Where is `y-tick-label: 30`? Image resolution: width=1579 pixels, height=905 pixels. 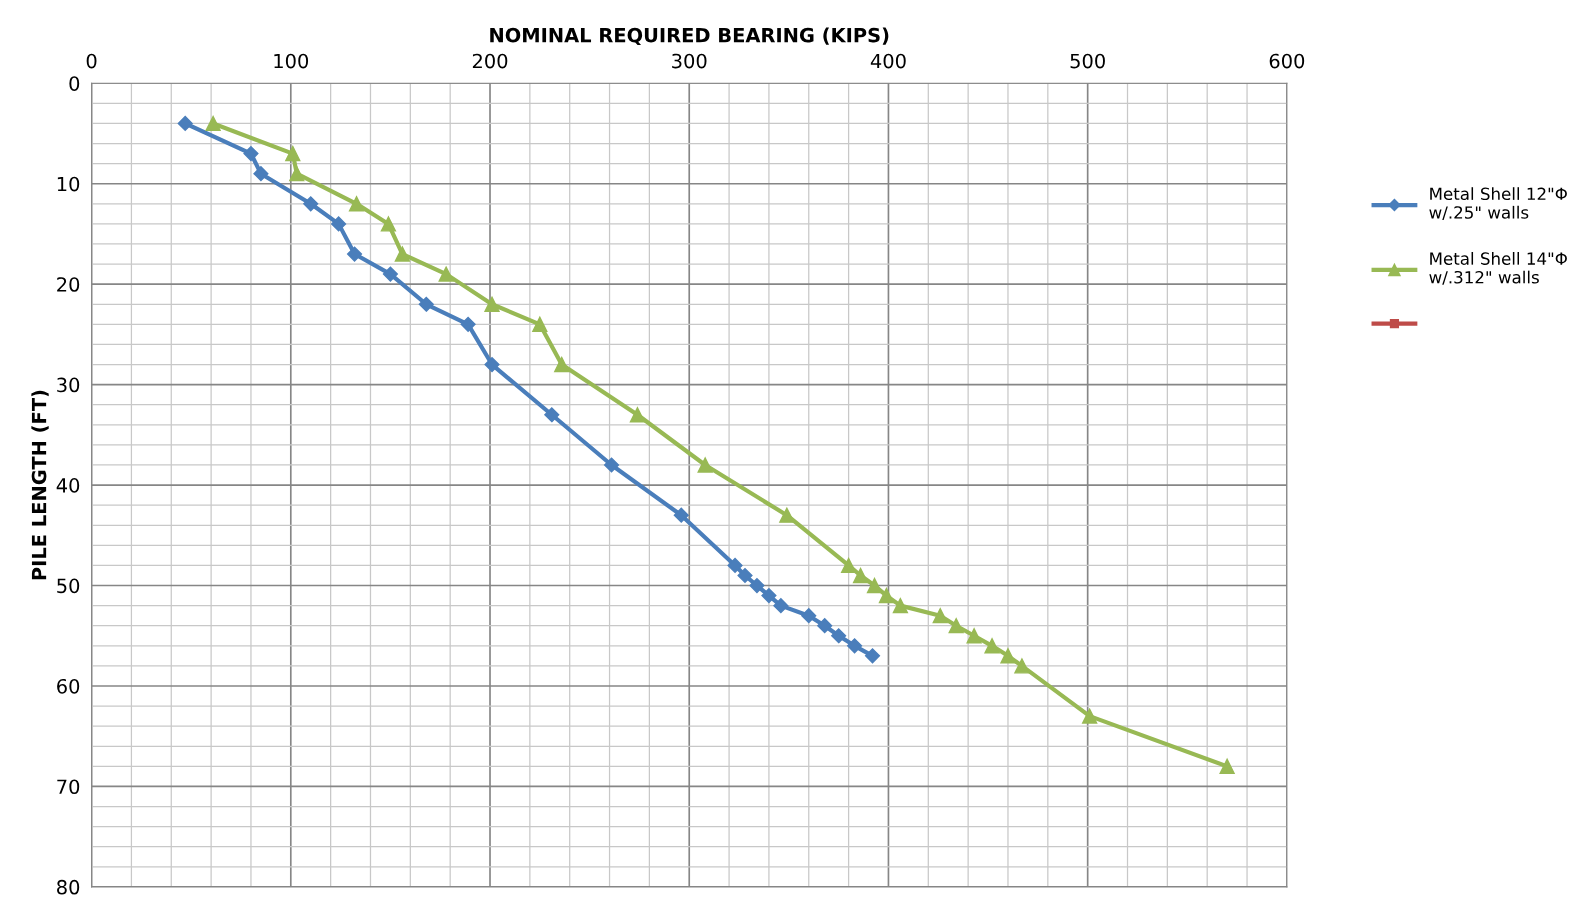
y-tick-label: 30 is located at coordinates (68, 385).